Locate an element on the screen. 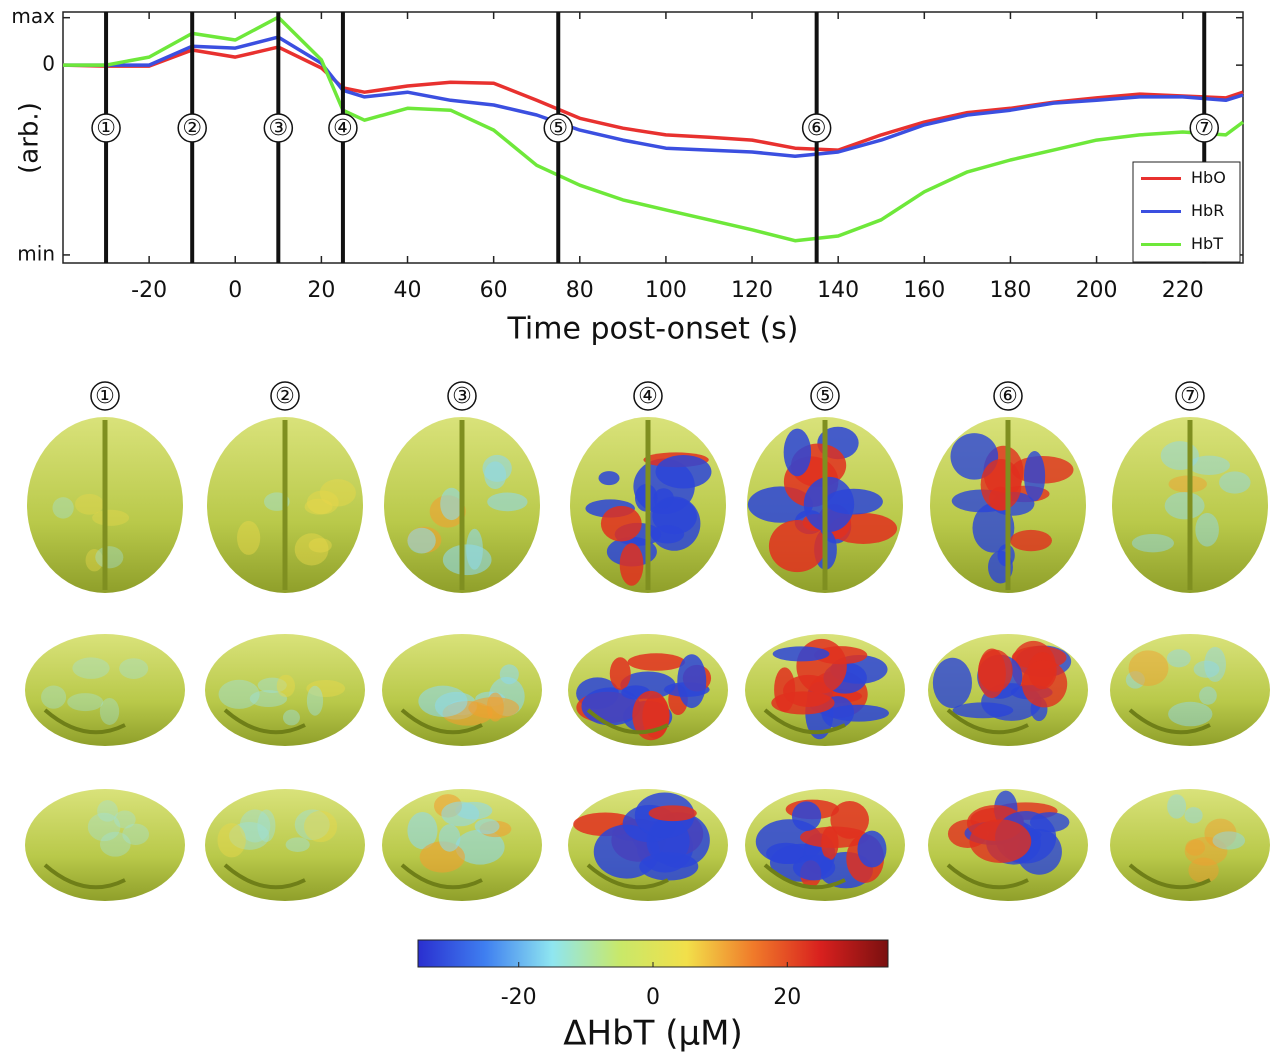  x-tick-label: 20 is located at coordinates (321, 290).